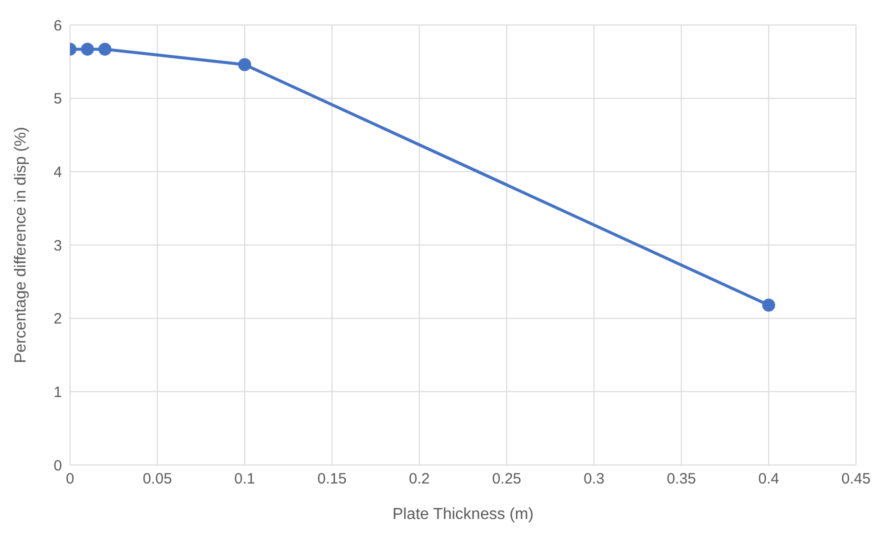  Describe the element at coordinates (58, 25) in the screenshot. I see `y-tick-label: 6` at that location.